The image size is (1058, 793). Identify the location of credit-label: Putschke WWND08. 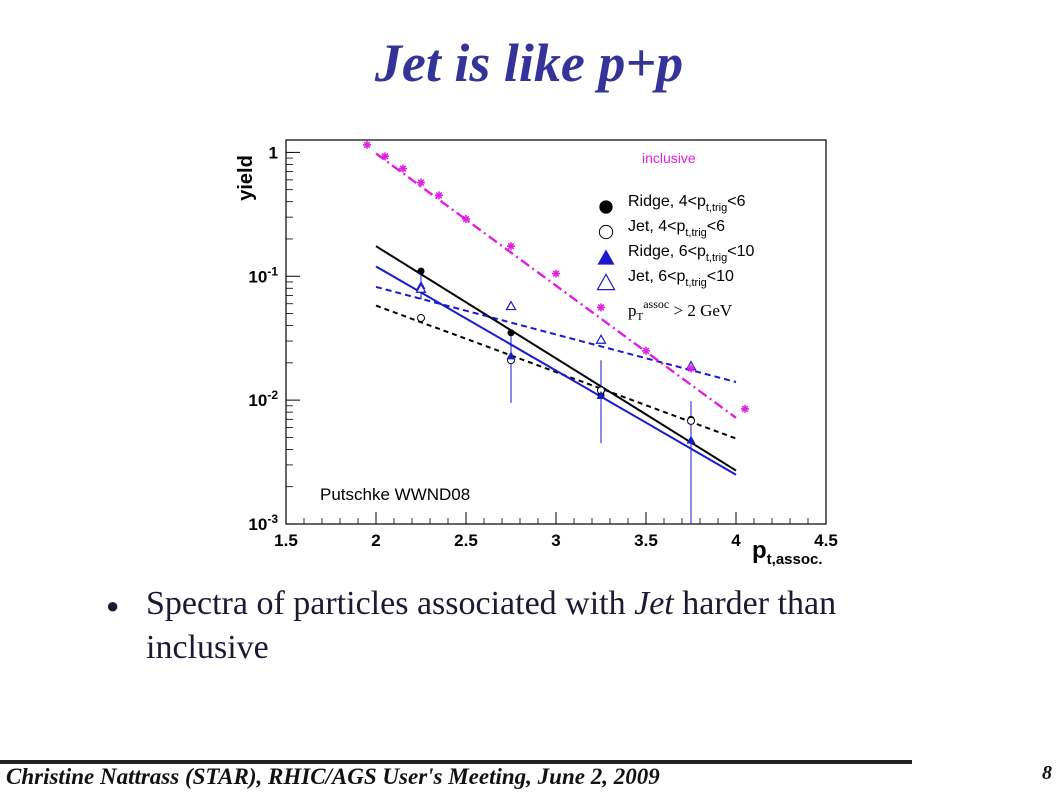
(395, 494).